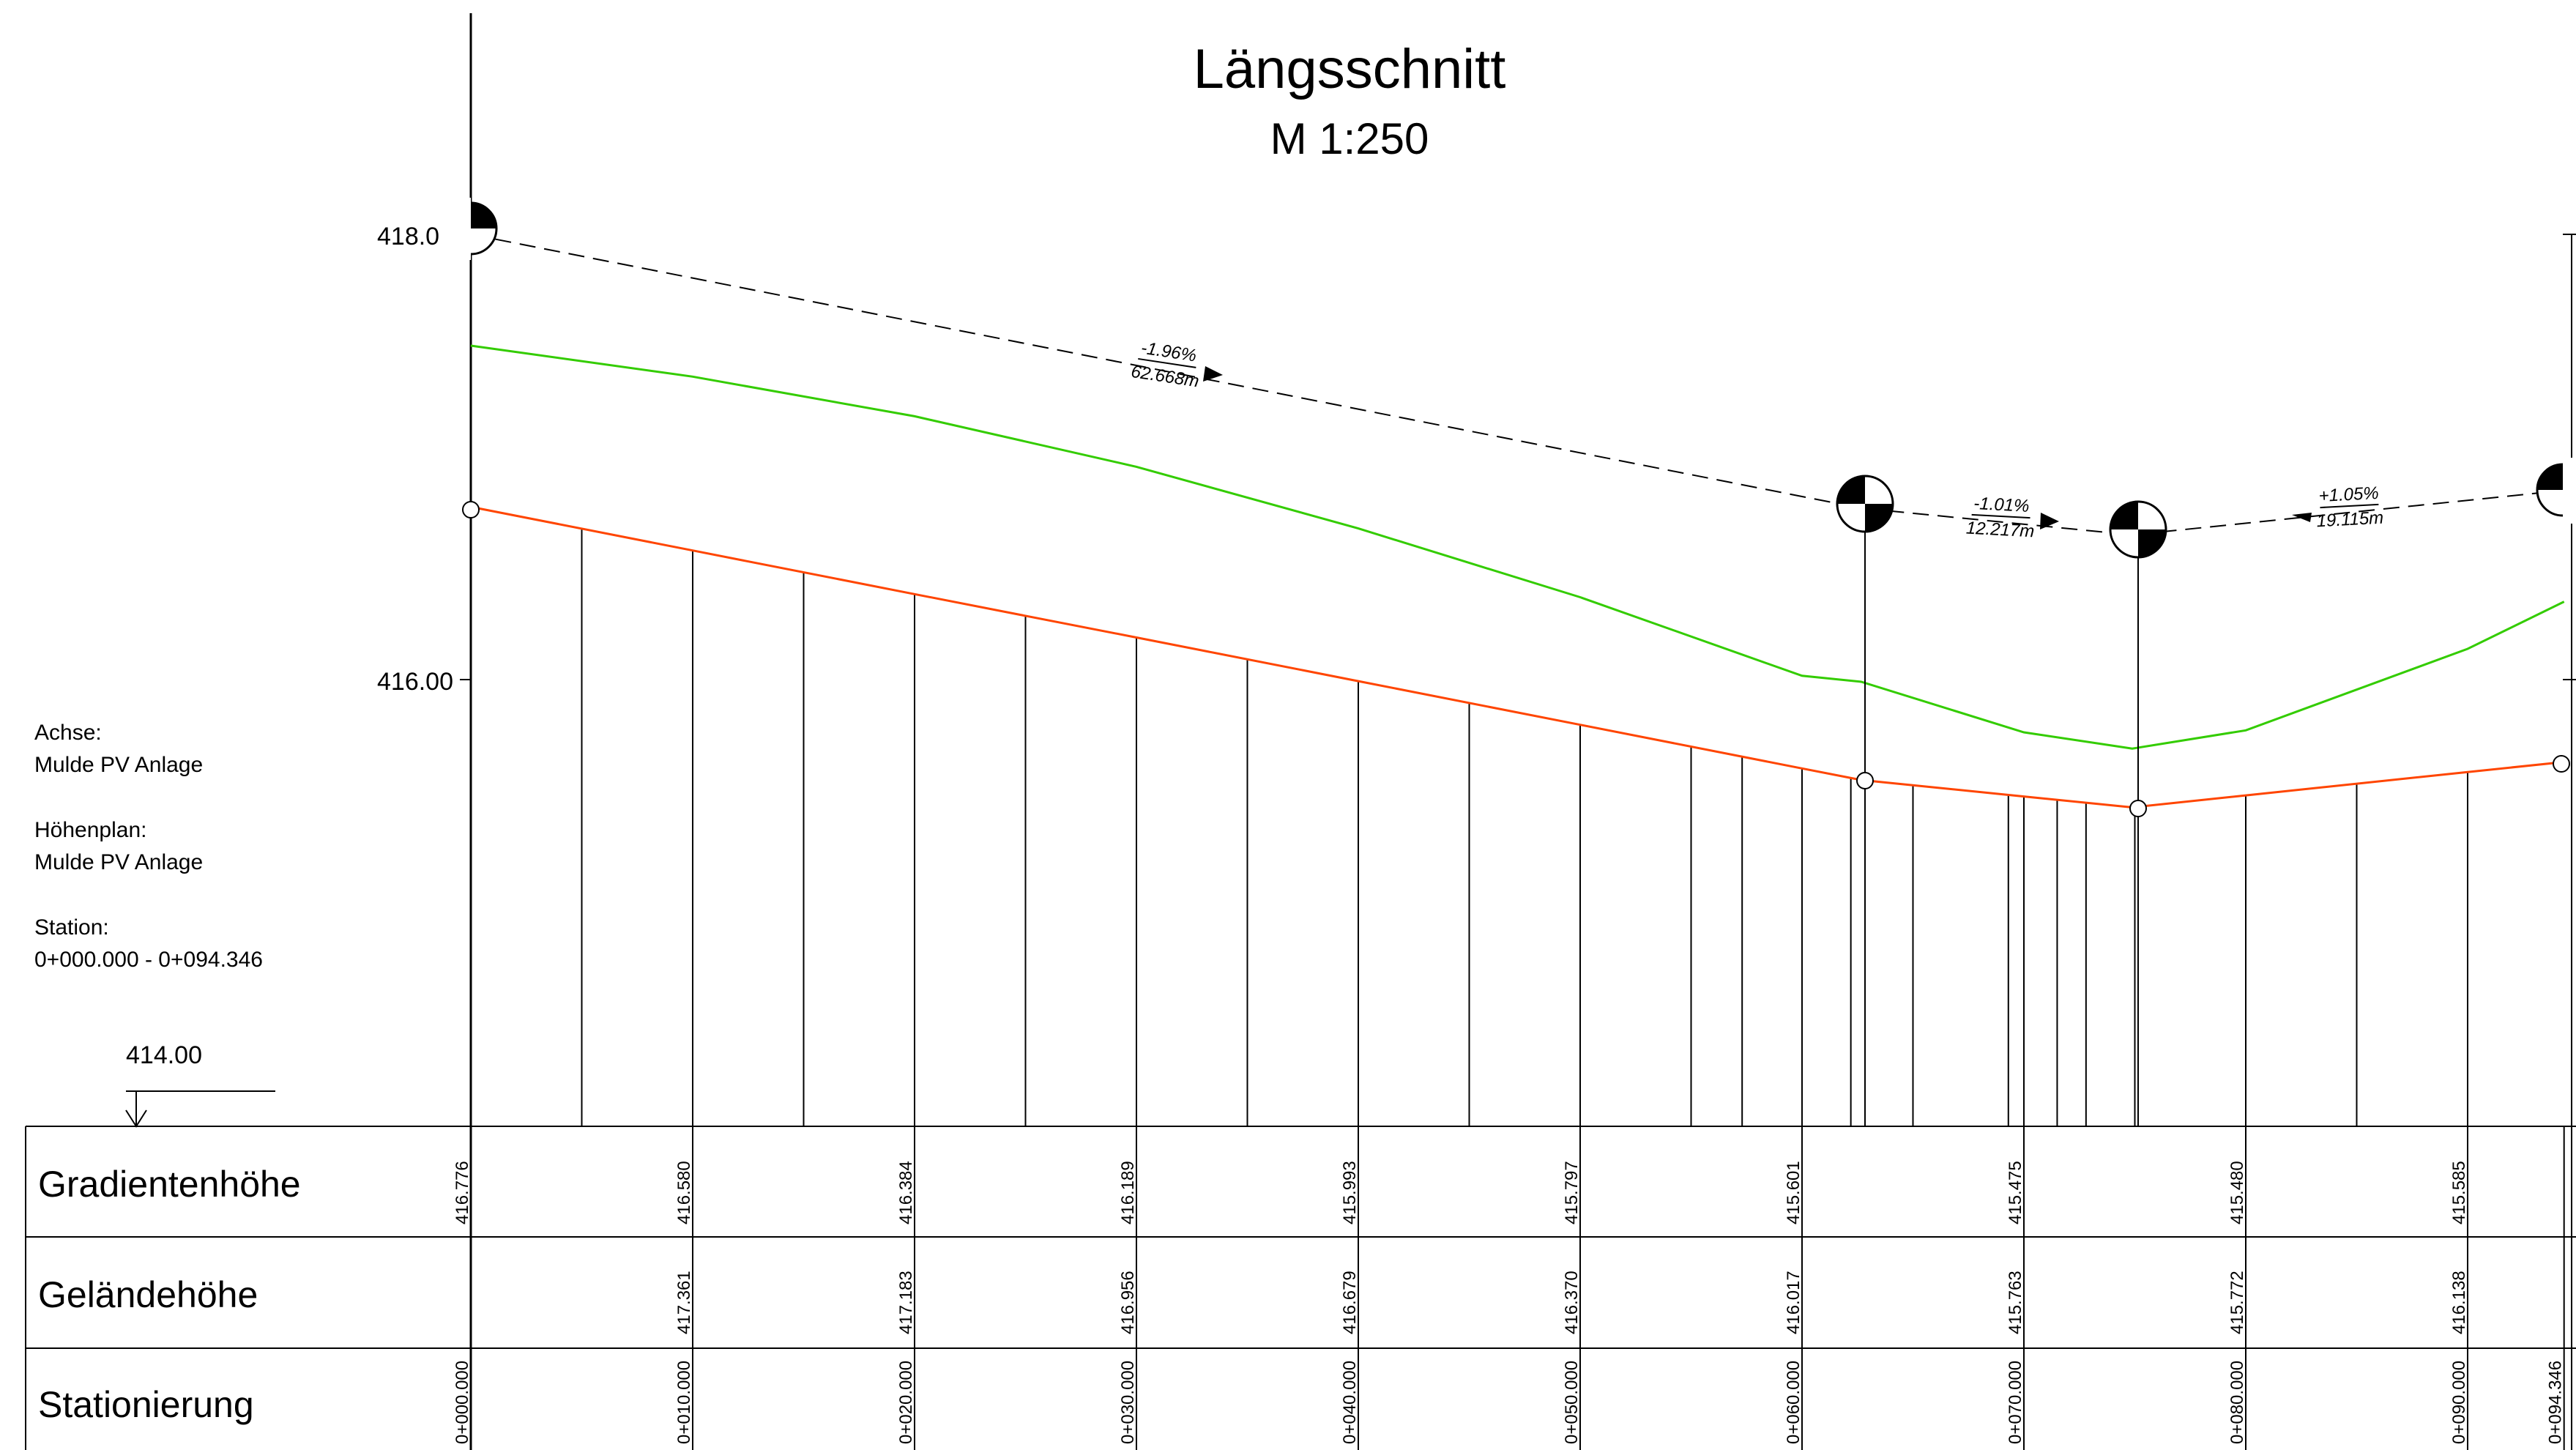  What do you see at coordinates (906, 1193) in the screenshot?
I see `gradient-value: 416.384` at bounding box center [906, 1193].